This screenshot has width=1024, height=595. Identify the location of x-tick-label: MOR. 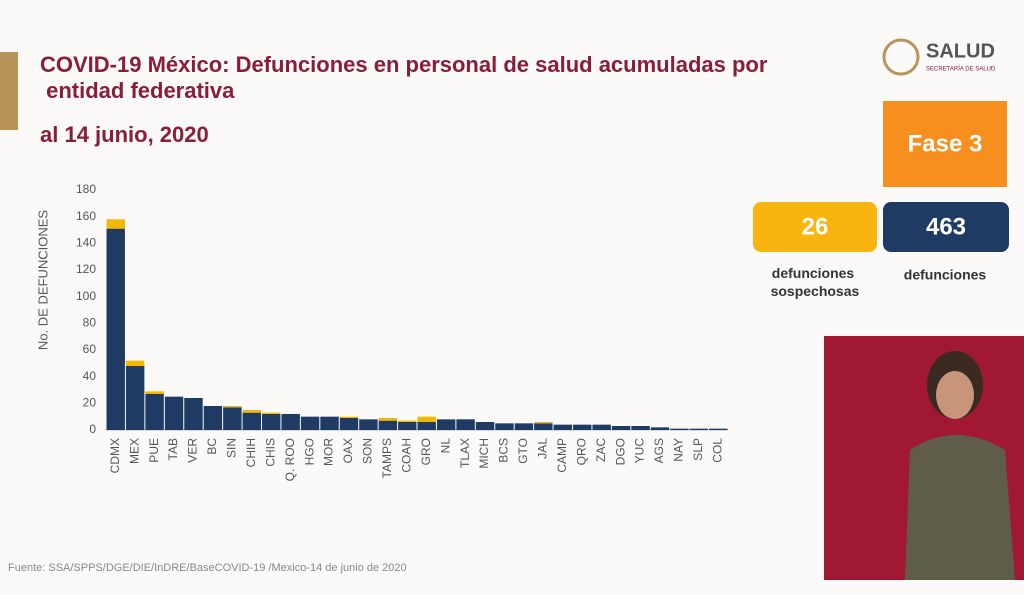
(329, 452).